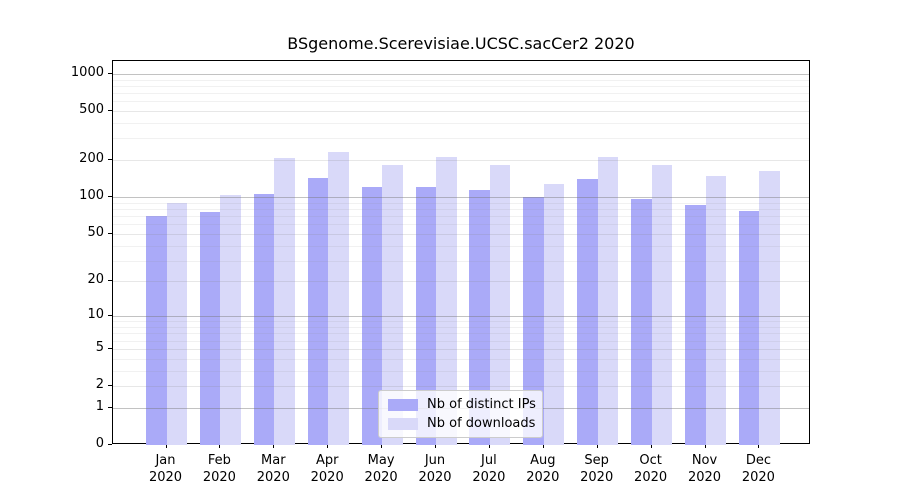 This screenshot has width=900, height=500. I want to click on x-tick-mark-aug, so click(543, 446).